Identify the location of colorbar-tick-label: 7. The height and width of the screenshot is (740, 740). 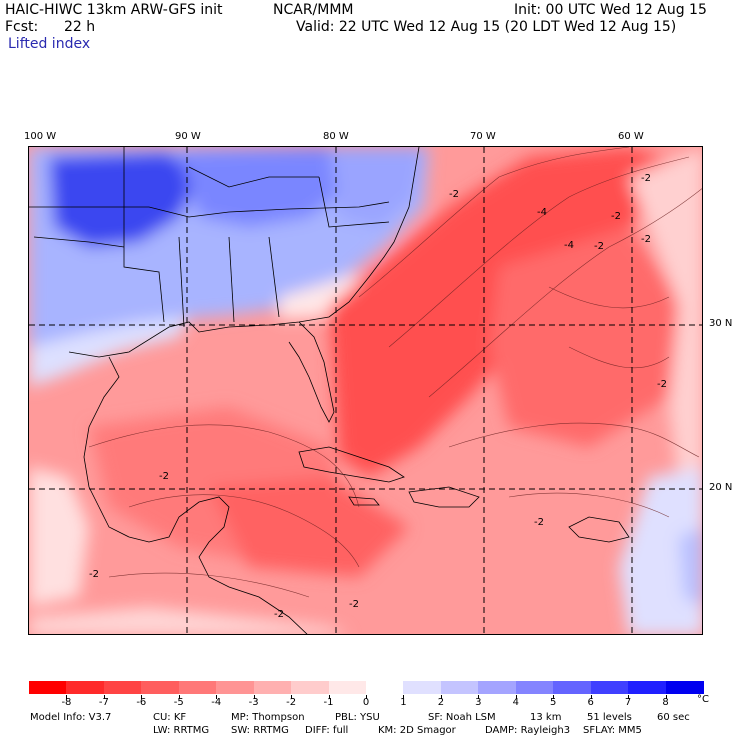
(628, 702).